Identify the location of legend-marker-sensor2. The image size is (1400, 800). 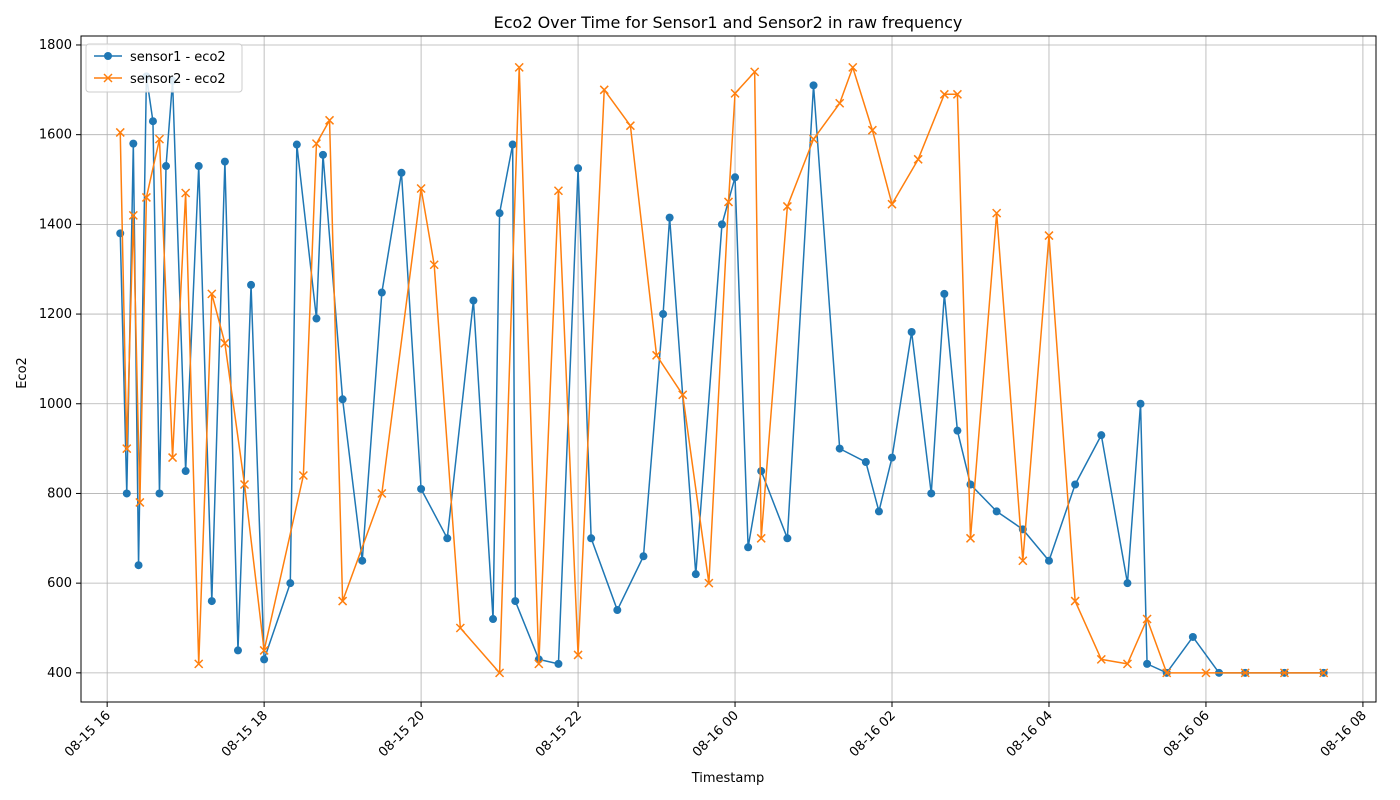
(108, 78).